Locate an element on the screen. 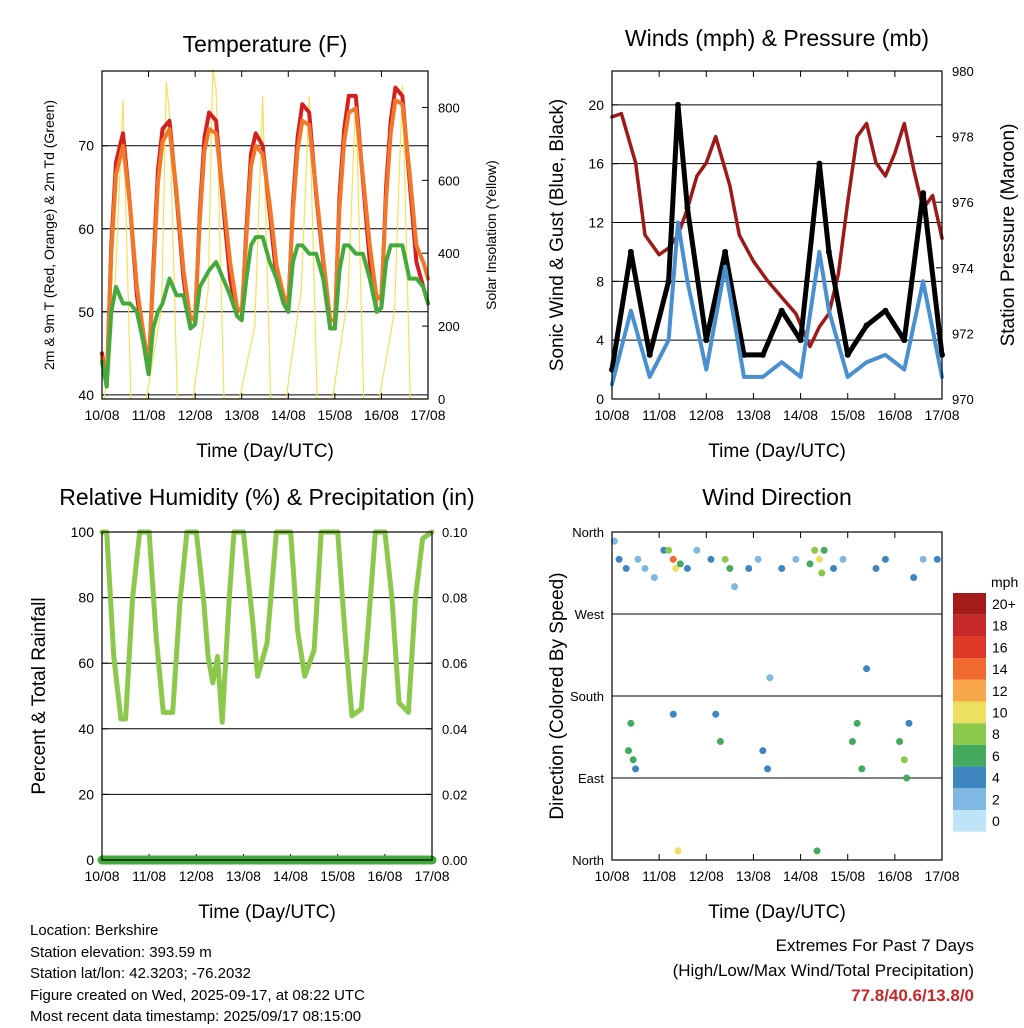 The image size is (1024, 1028). y2-tick-label: 800 is located at coordinates (449, 107).